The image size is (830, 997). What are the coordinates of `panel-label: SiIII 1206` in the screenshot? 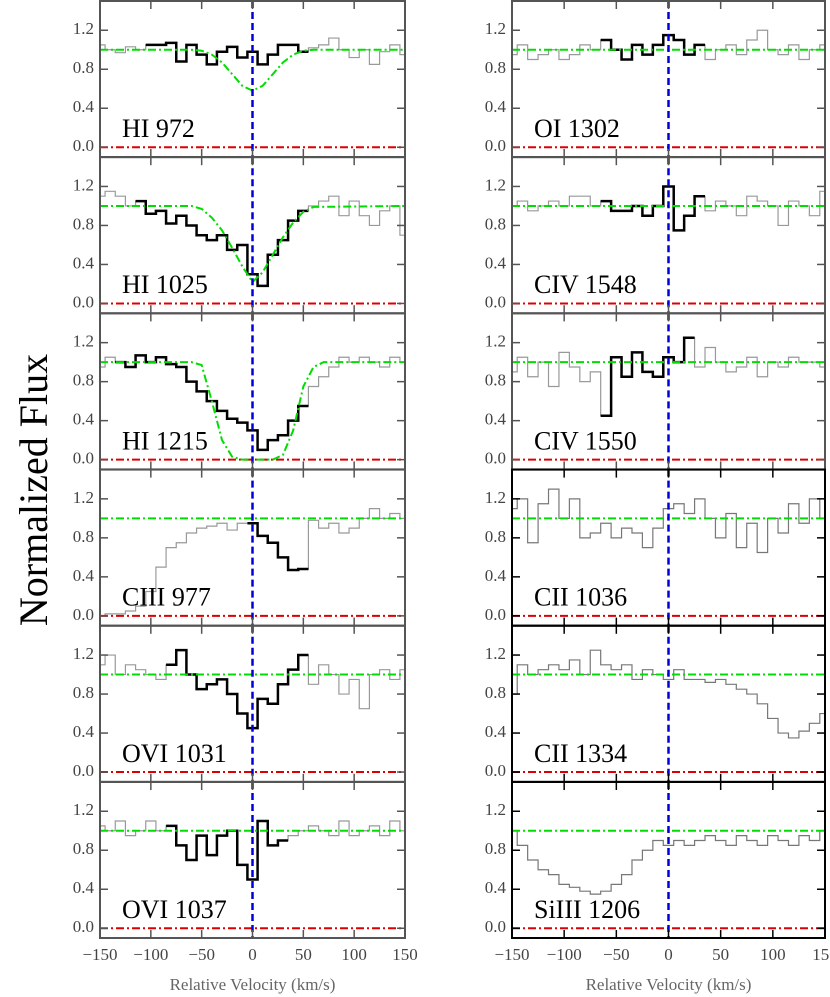 It's located at (587, 909).